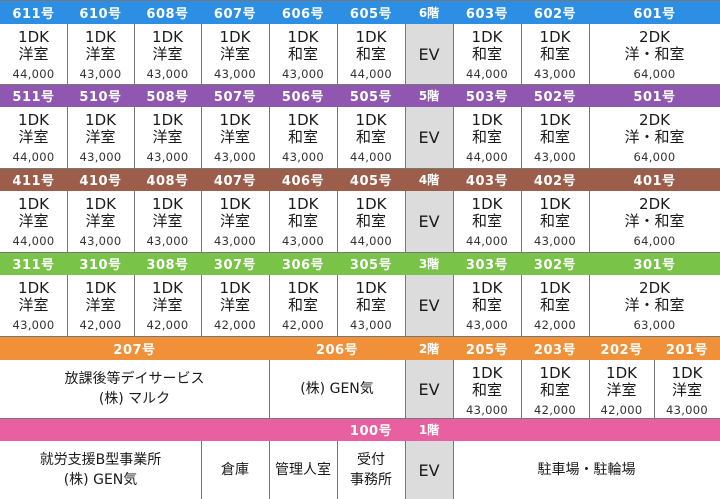 The width and height of the screenshot is (720, 499). I want to click on floor-label: 4階, so click(429, 179).